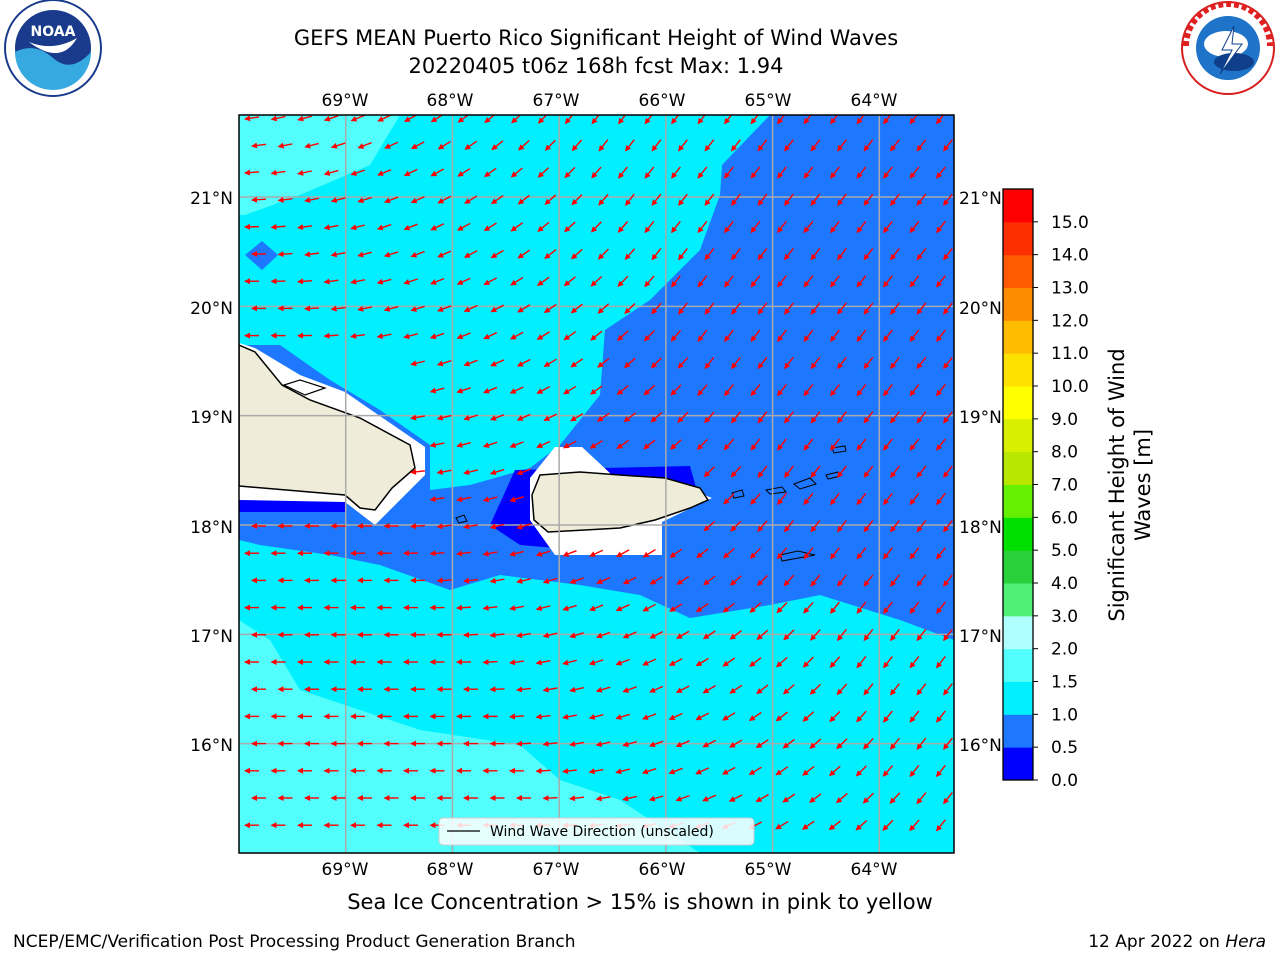  I want to click on colorbar-tick-label: 4.0, so click(1064, 584).